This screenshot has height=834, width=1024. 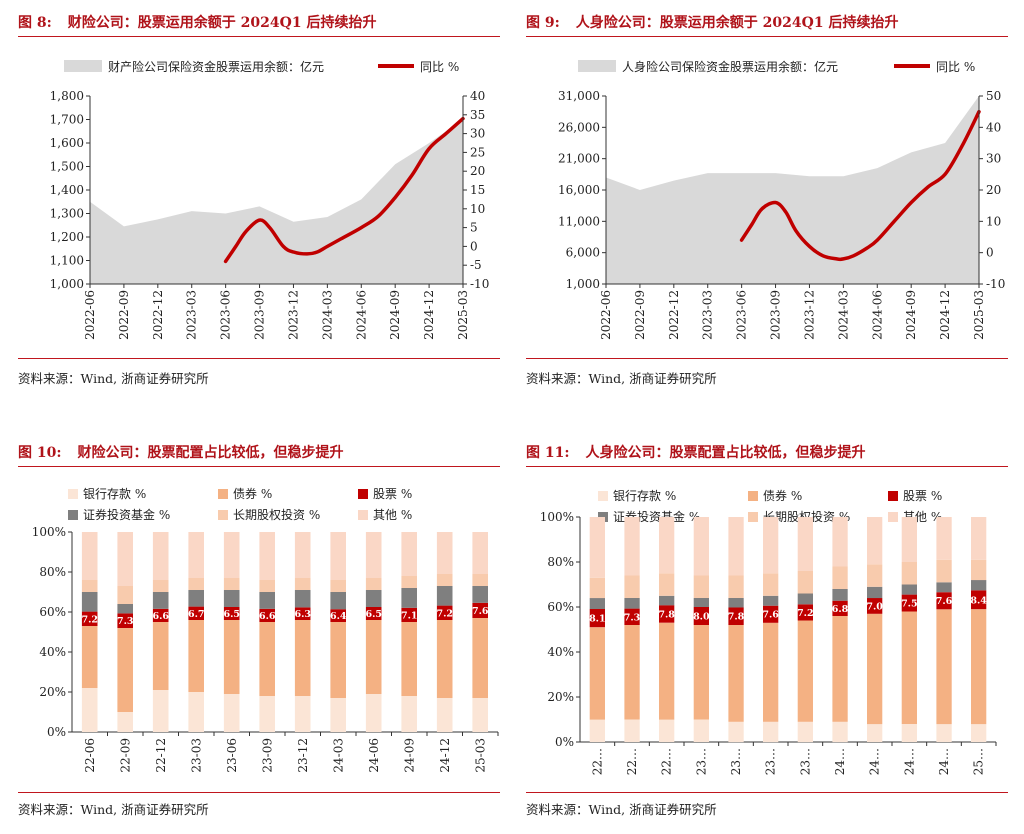 What do you see at coordinates (993, 96) in the screenshot?
I see `y2-tick-label: 50` at bounding box center [993, 96].